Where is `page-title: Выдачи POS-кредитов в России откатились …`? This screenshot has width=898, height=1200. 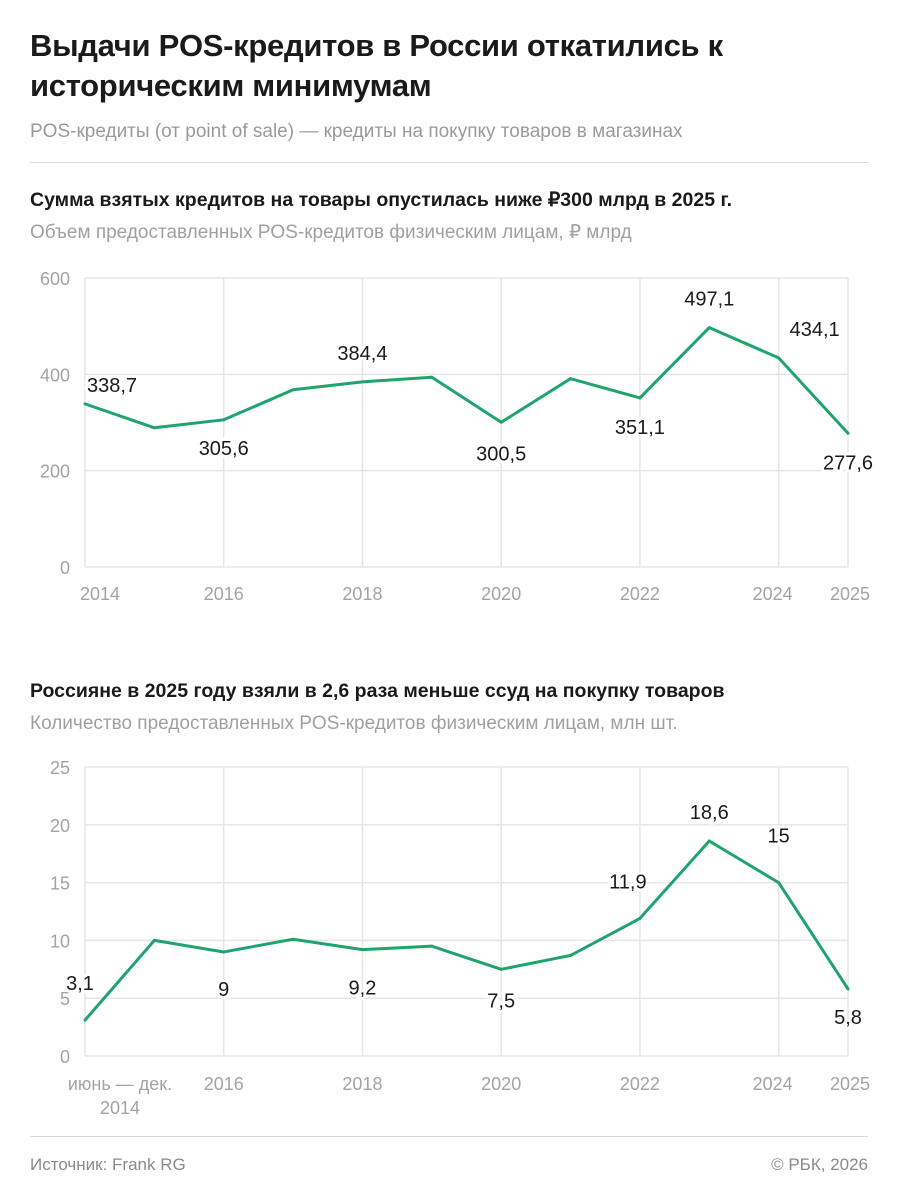
page-title: Выдачи POS-кредитов в России откатились … is located at coordinates (376, 65).